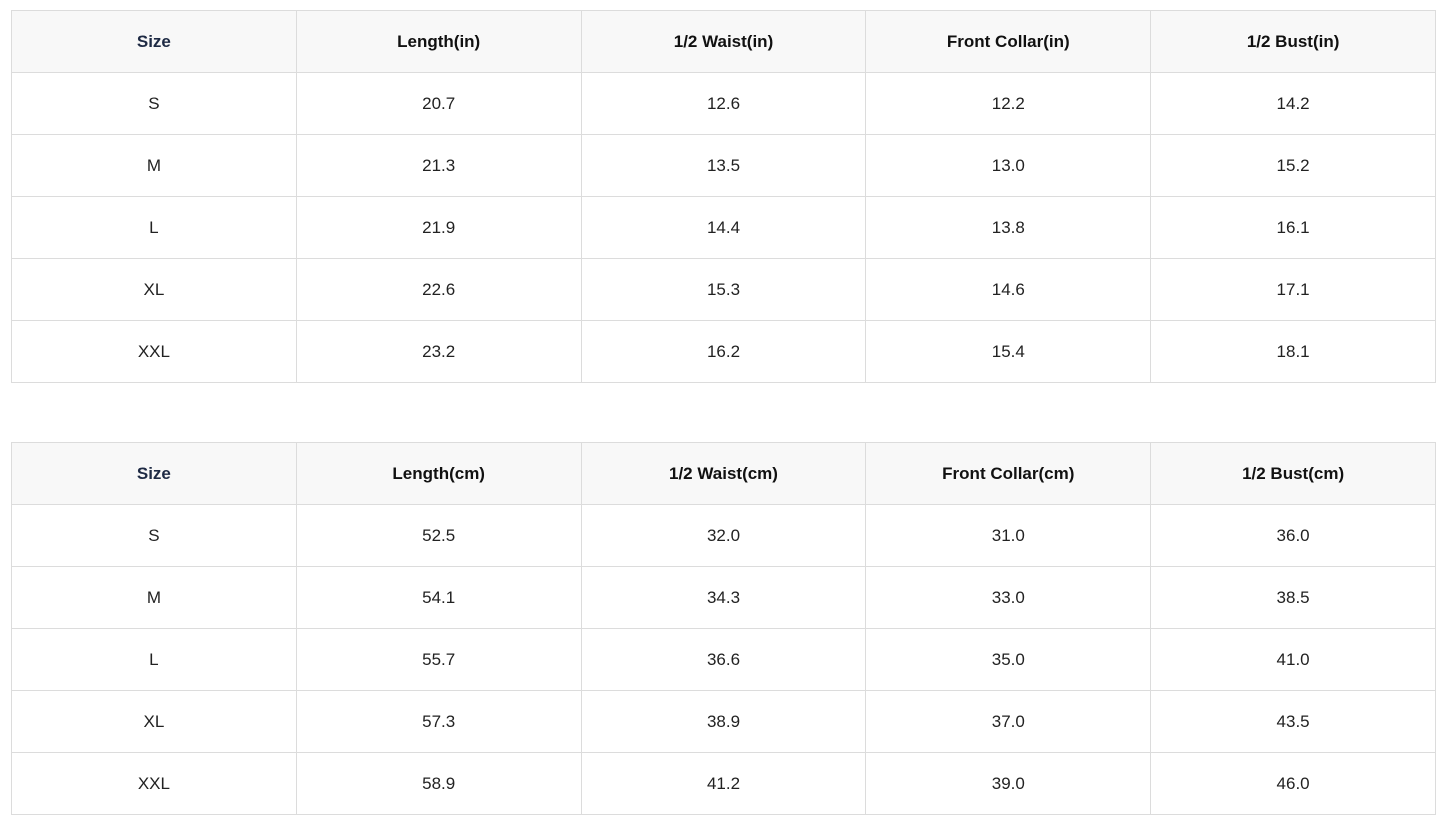 The height and width of the screenshot is (819, 1445). I want to click on cell-length: 21.3, so click(438, 165).